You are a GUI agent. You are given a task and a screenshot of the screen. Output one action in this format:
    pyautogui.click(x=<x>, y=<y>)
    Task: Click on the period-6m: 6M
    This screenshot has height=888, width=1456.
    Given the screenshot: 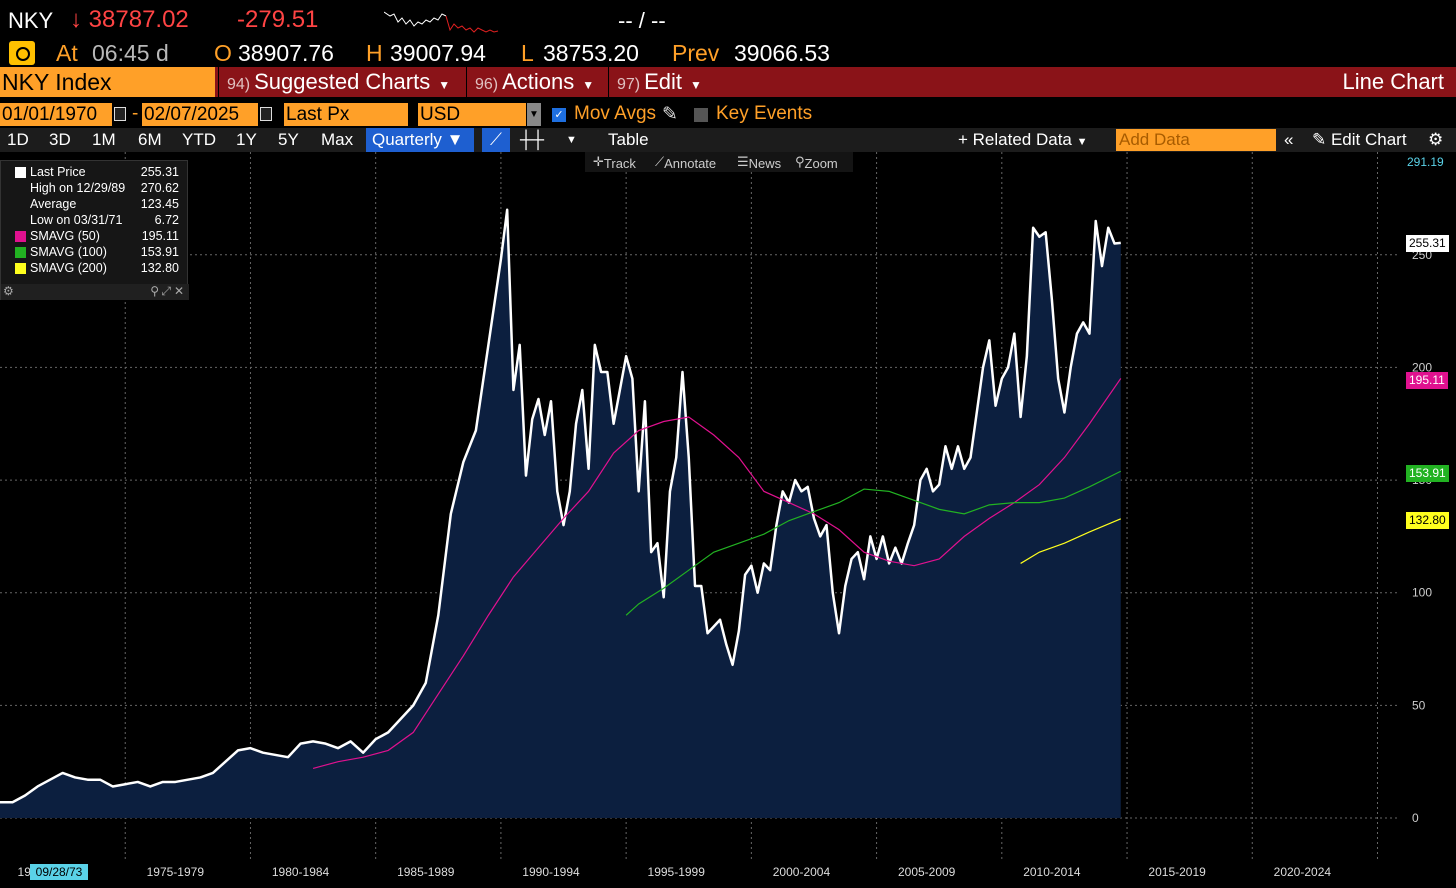 What is the action you would take?
    pyautogui.click(x=150, y=139)
    